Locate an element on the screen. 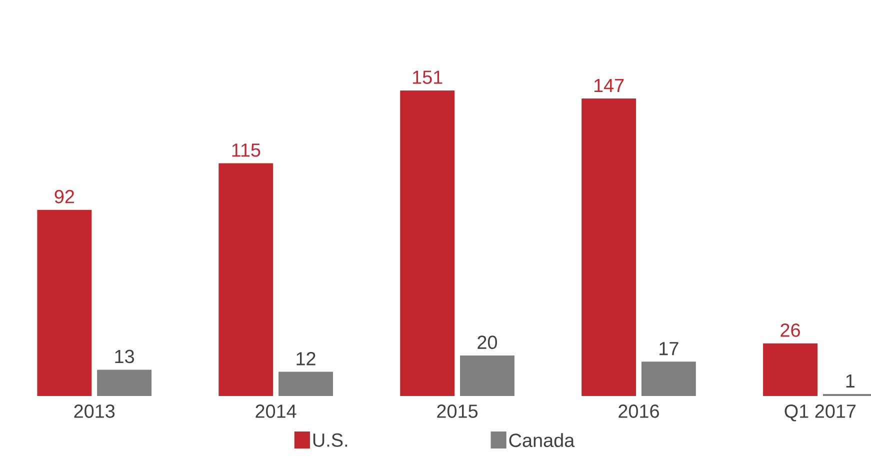  data-label: 92 is located at coordinates (64, 197).